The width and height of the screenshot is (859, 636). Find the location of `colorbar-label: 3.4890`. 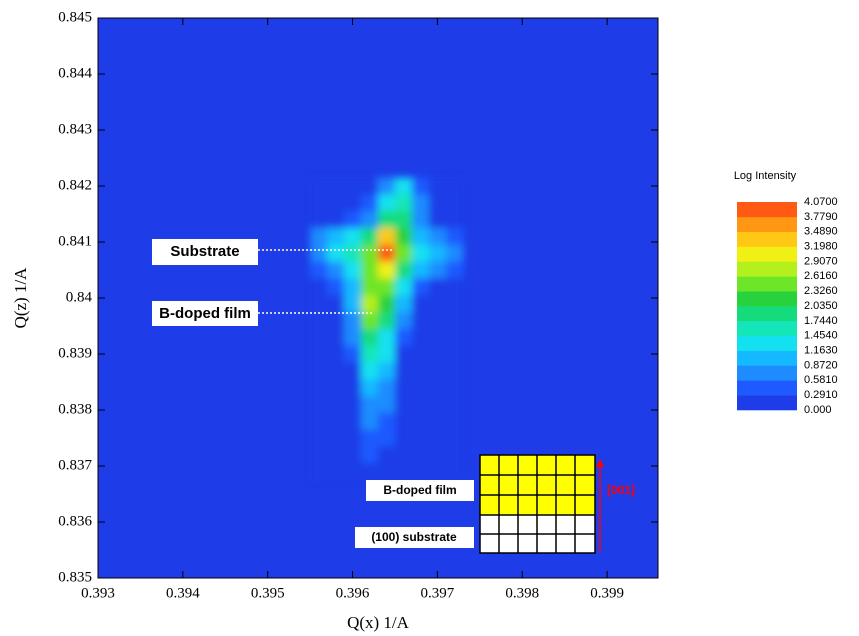

colorbar-label: 3.4890 is located at coordinates (821, 232).